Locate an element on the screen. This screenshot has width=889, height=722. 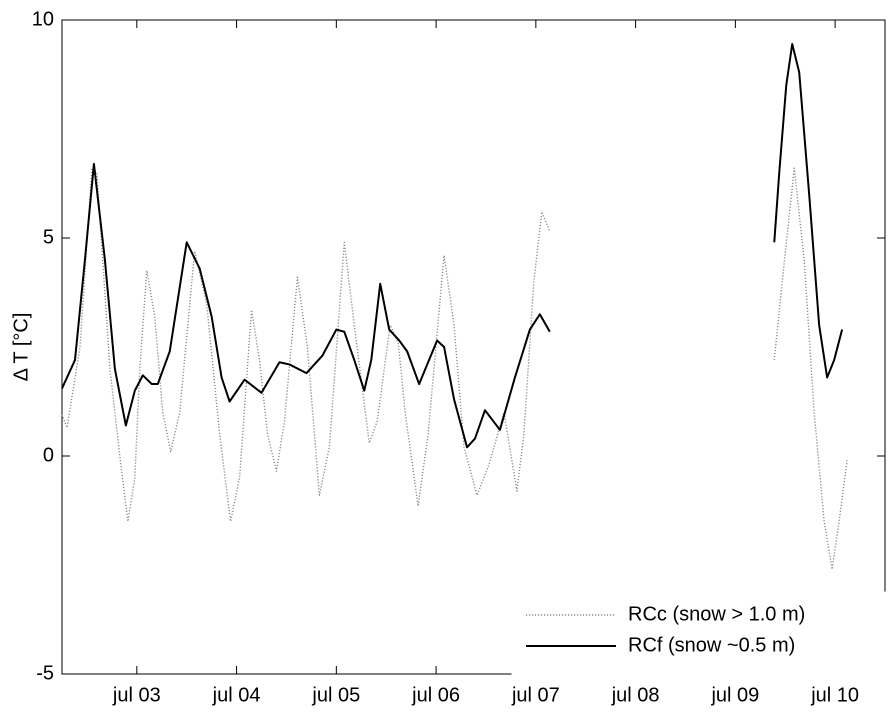
x-tick-label: jul 04 is located at coordinates (236, 695).